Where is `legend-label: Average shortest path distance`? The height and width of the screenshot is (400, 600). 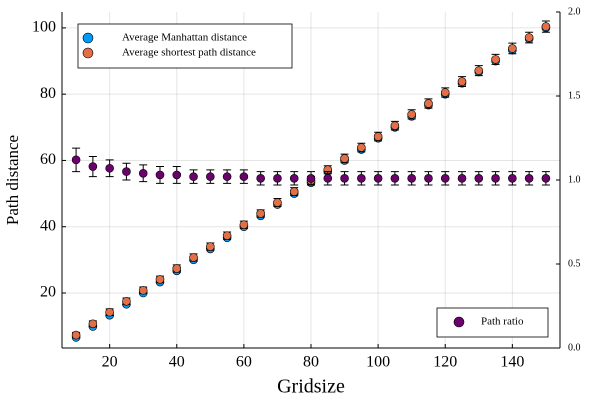 legend-label: Average shortest path distance is located at coordinates (189, 53).